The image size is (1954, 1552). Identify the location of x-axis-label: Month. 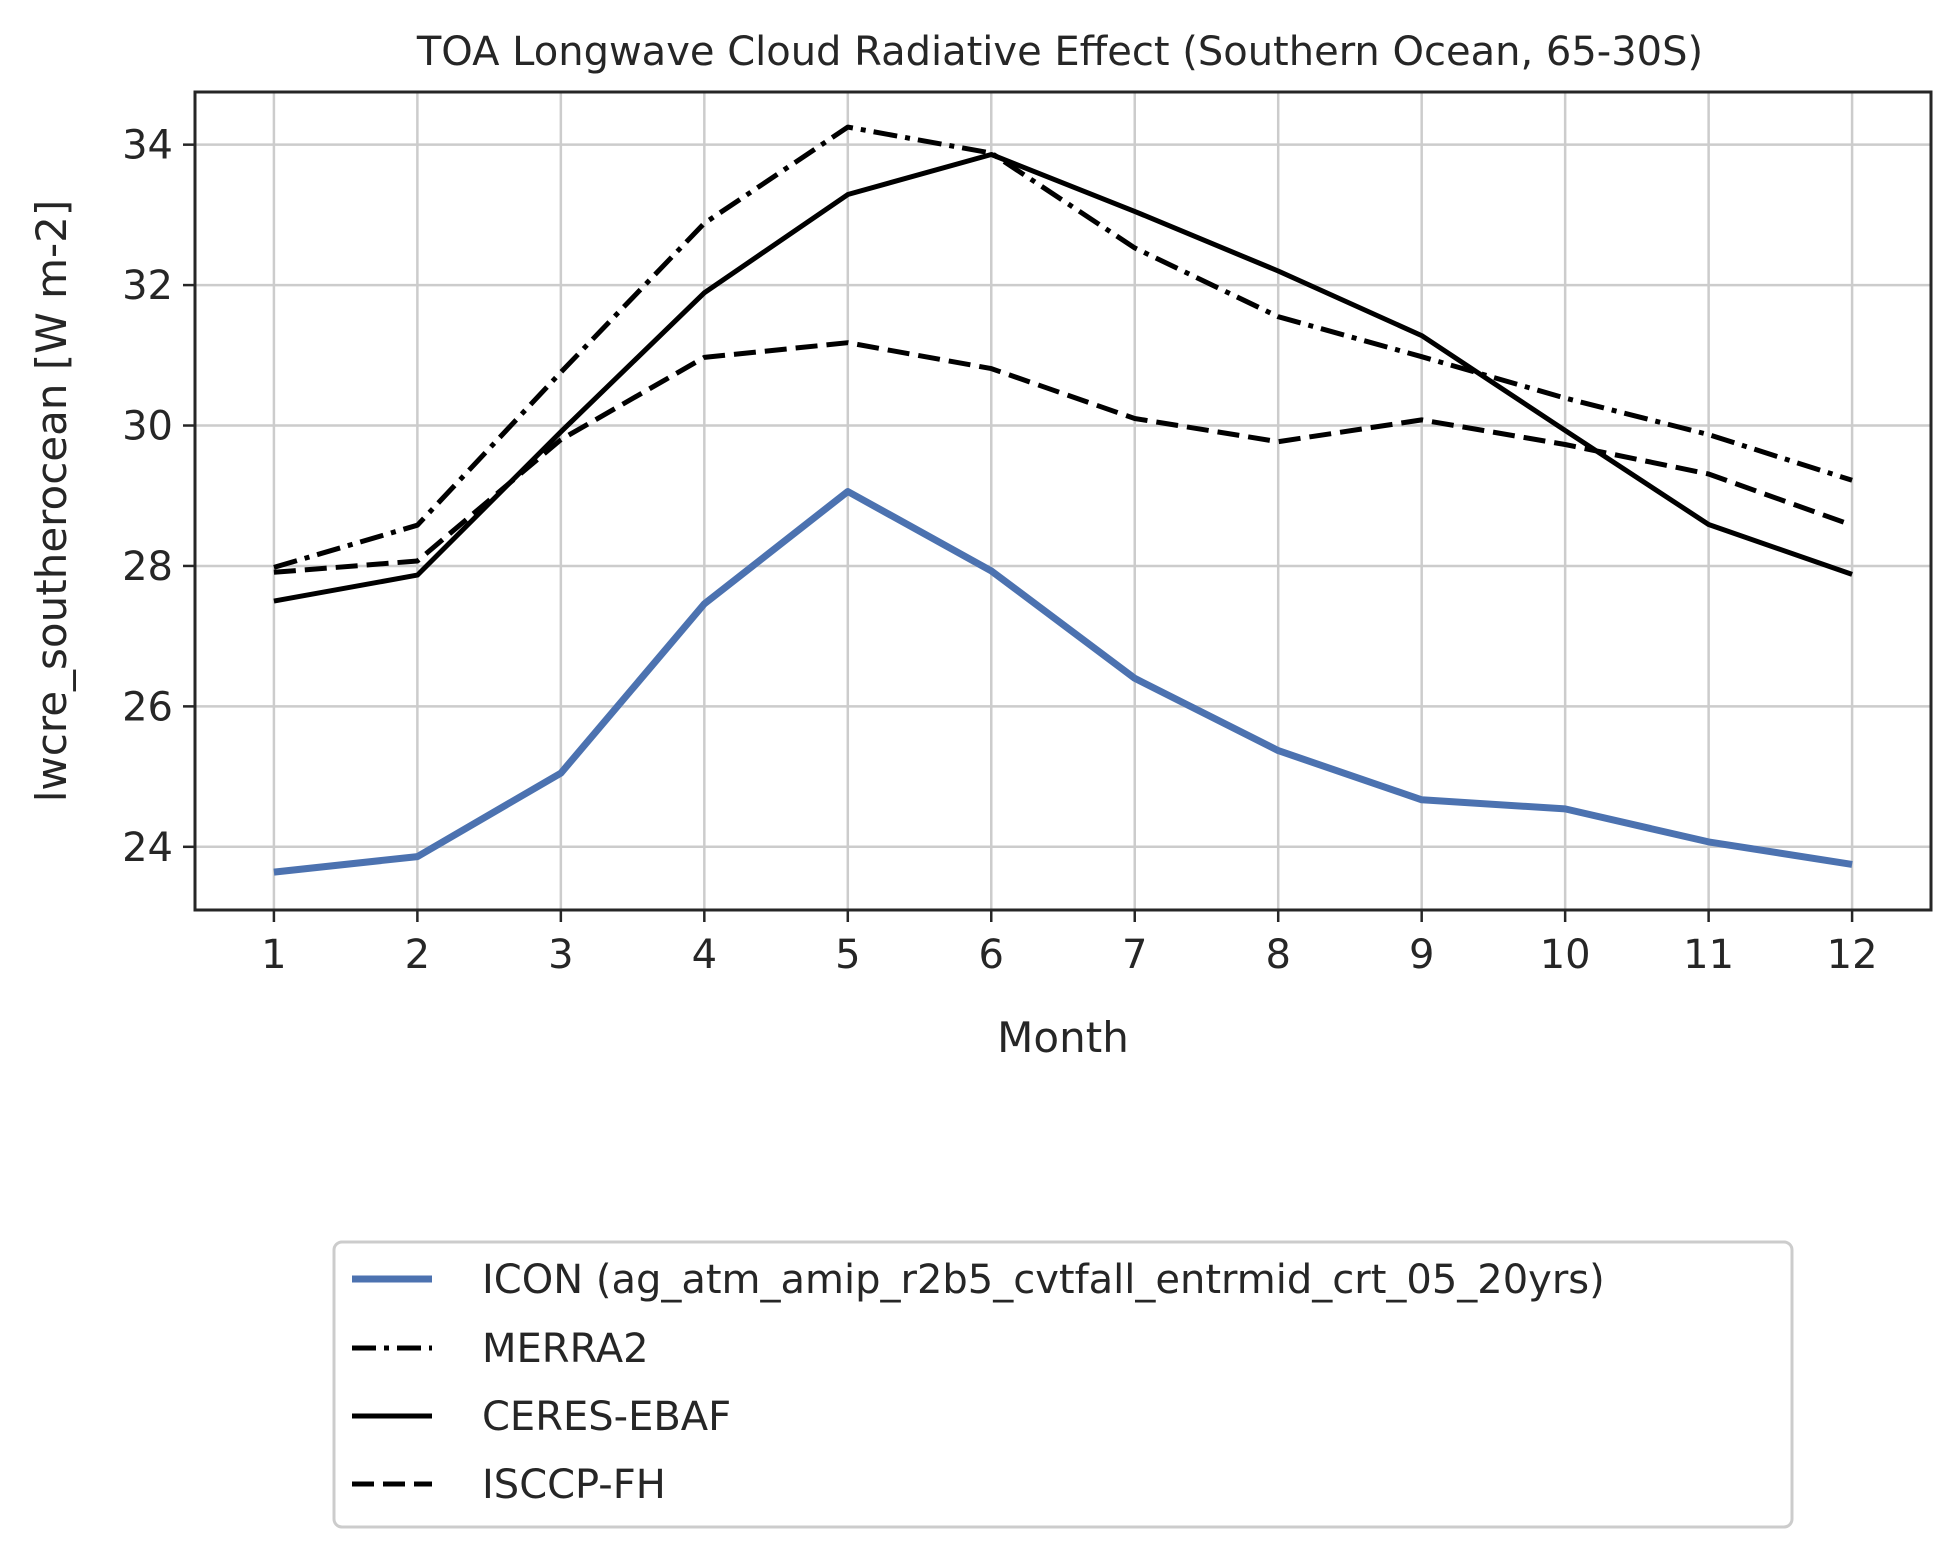
(1063, 1037).